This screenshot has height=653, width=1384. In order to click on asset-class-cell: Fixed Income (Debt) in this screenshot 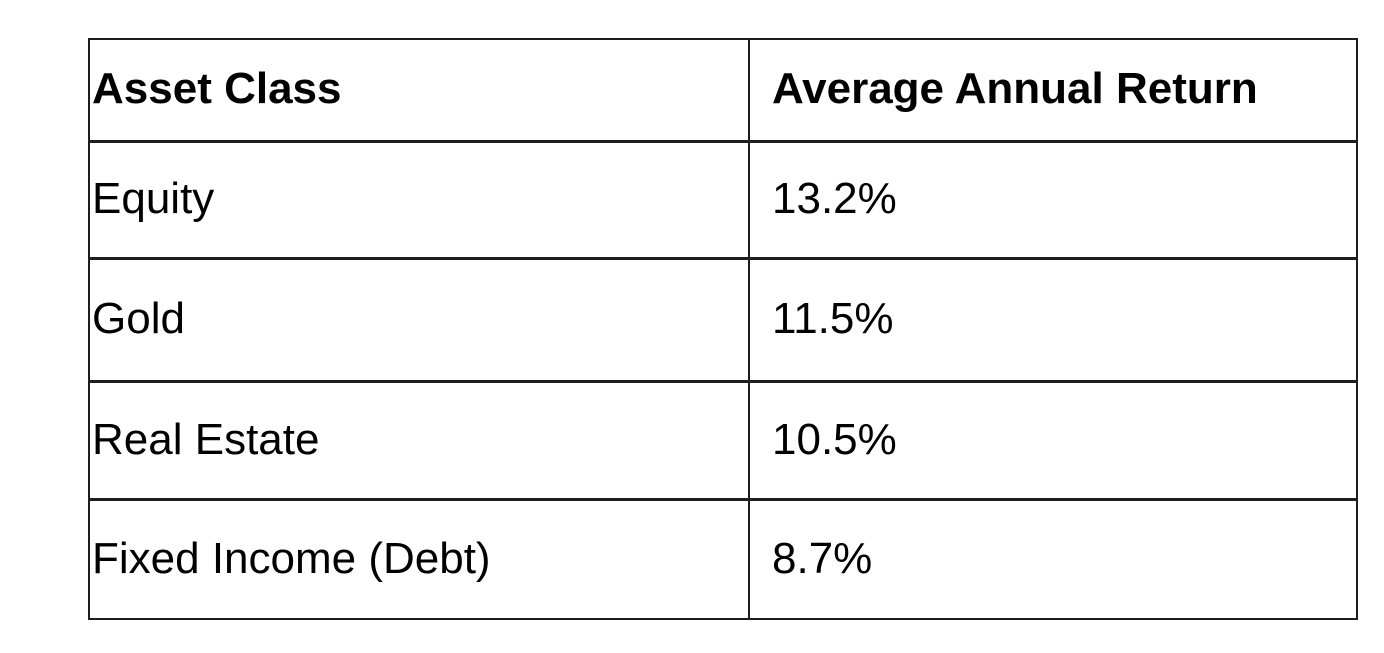, I will do `click(419, 558)`.